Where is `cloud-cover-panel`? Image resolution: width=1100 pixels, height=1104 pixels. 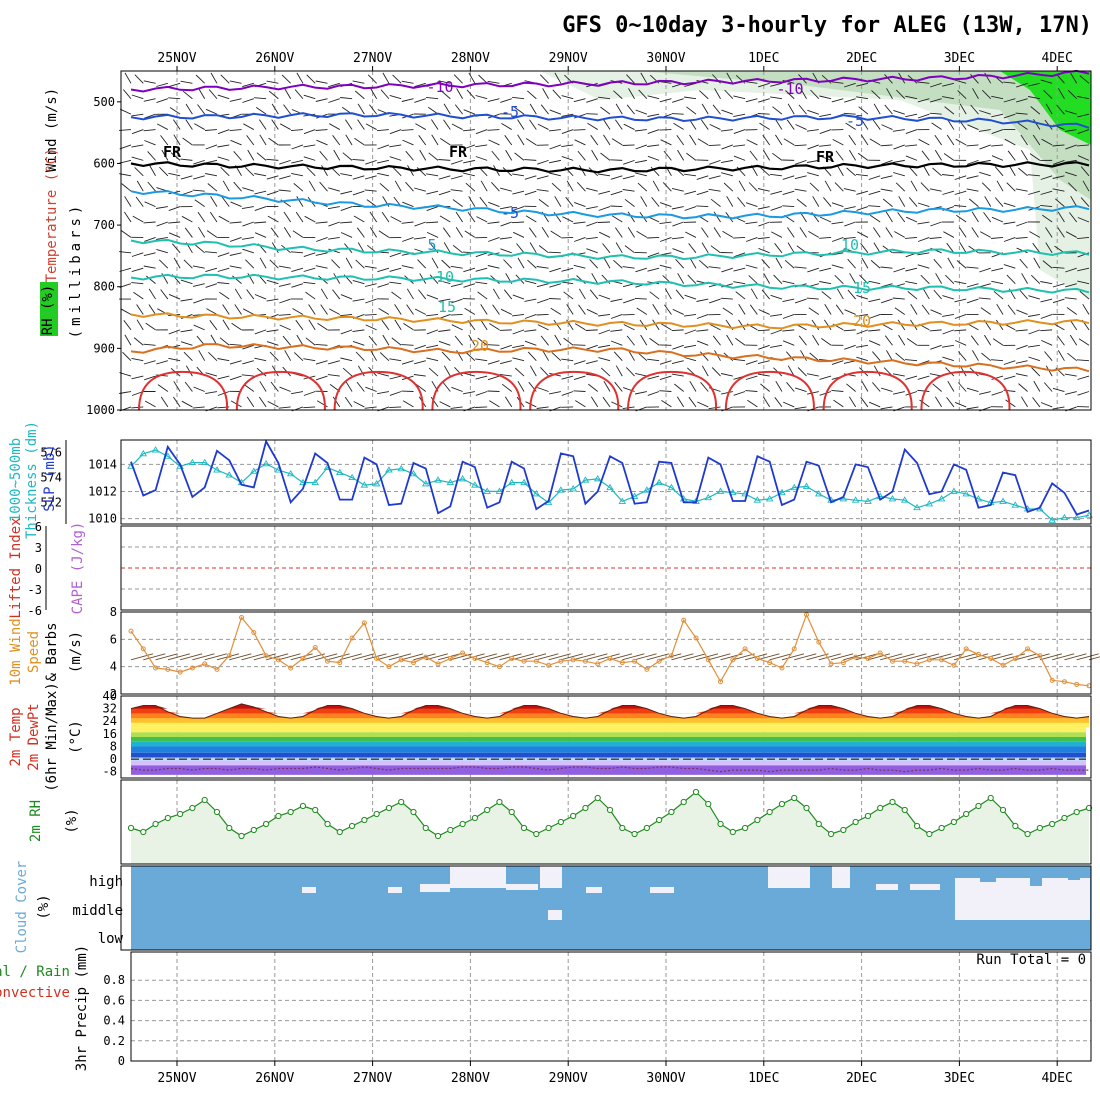 cloud-cover-panel is located at coordinates (606, 908).